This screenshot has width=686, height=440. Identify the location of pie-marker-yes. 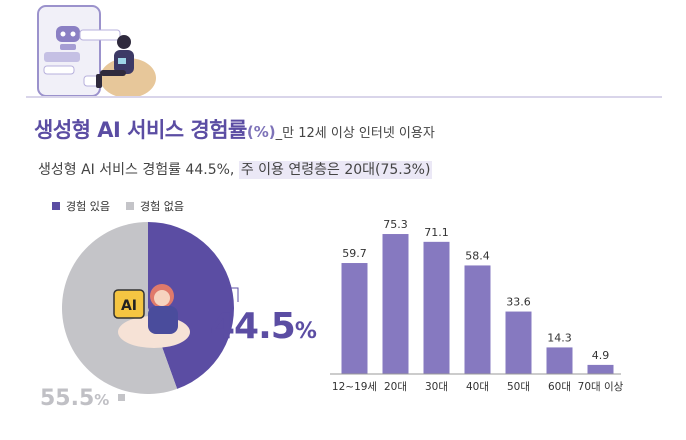
(227, 299).